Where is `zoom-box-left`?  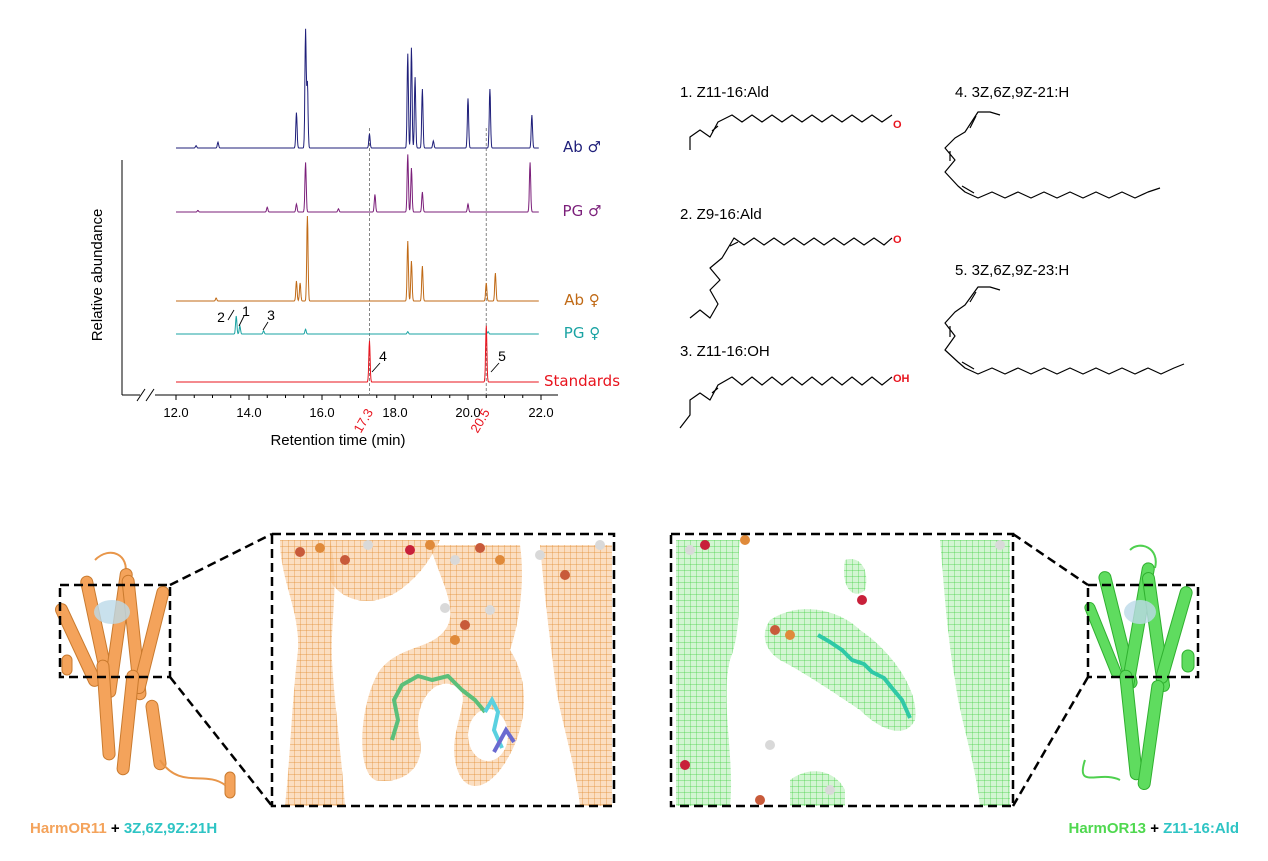 zoom-box-left is located at coordinates (443, 670).